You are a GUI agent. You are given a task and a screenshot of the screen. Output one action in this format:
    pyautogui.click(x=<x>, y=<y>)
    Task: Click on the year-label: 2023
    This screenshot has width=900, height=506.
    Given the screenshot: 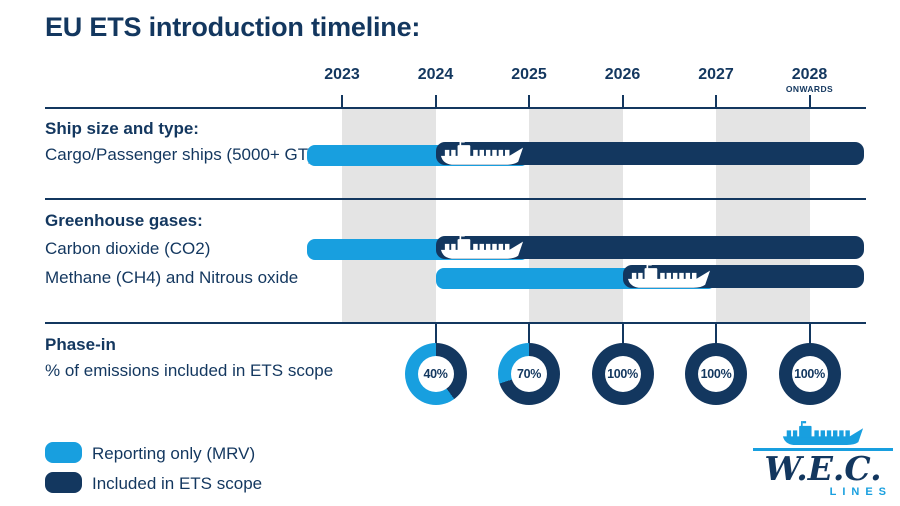 What is the action you would take?
    pyautogui.click(x=342, y=74)
    